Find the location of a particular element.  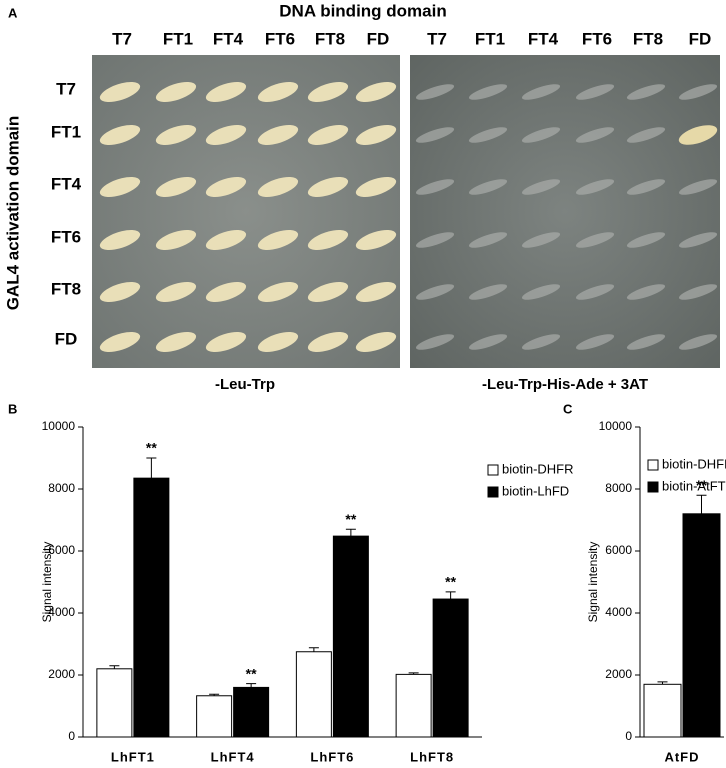

panel-label: B is located at coordinates (12, 408).